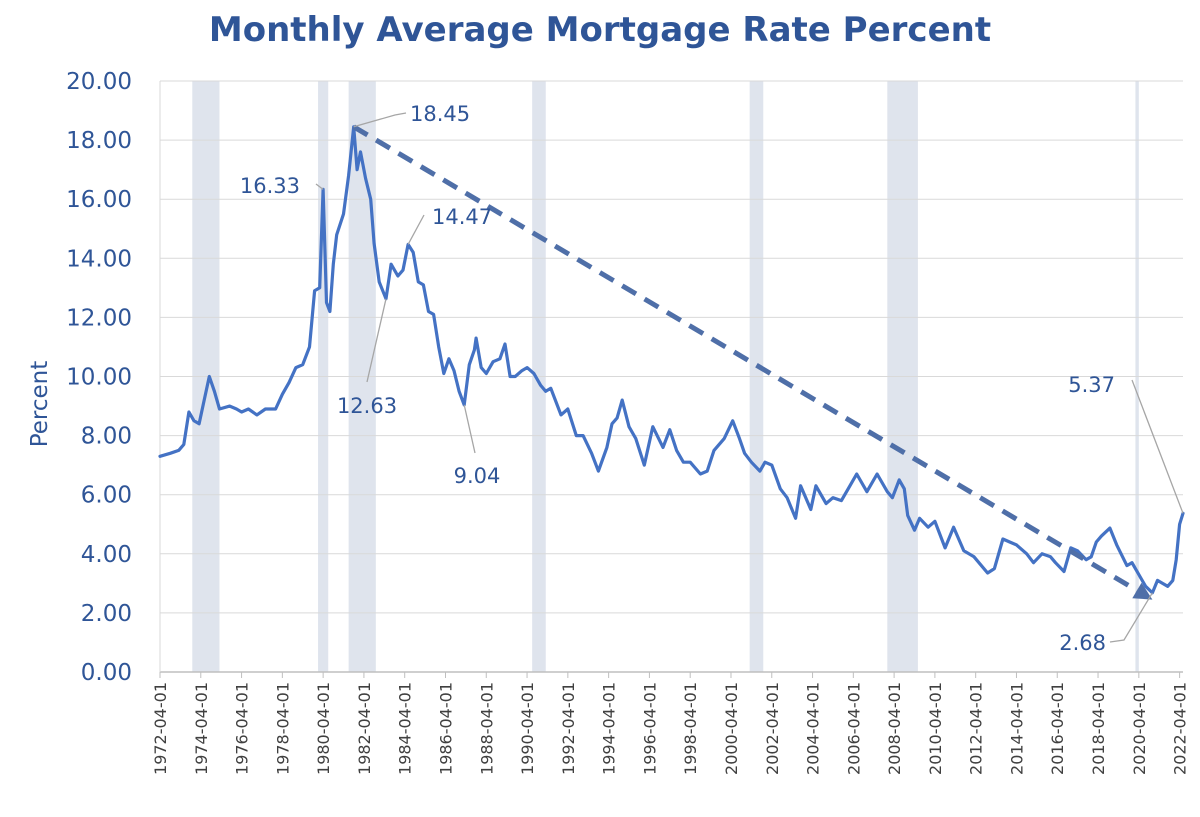  Describe the element at coordinates (1139, 728) in the screenshot. I see `x-tick-label-24: 2020-04-01` at that location.